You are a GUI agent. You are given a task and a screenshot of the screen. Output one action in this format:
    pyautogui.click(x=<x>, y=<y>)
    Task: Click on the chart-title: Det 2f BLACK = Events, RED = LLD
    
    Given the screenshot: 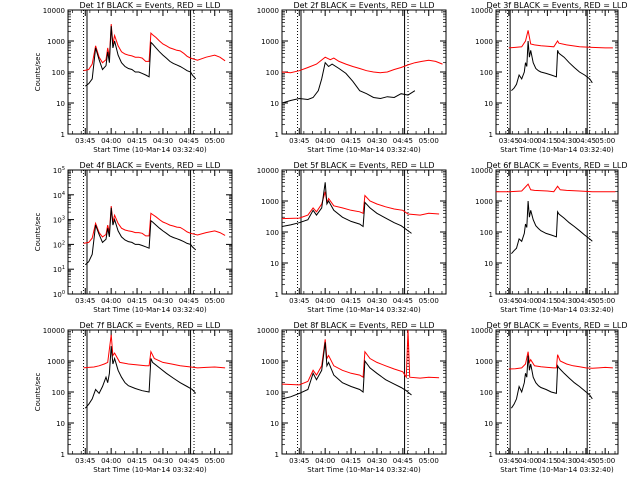 What is the action you would take?
    pyautogui.click(x=363, y=5)
    